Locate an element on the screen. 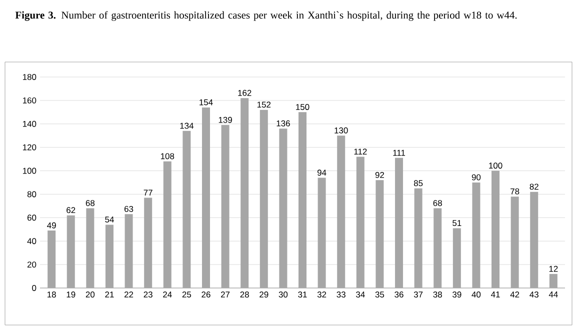 The width and height of the screenshot is (582, 333). data-label: 112 is located at coordinates (360, 151).